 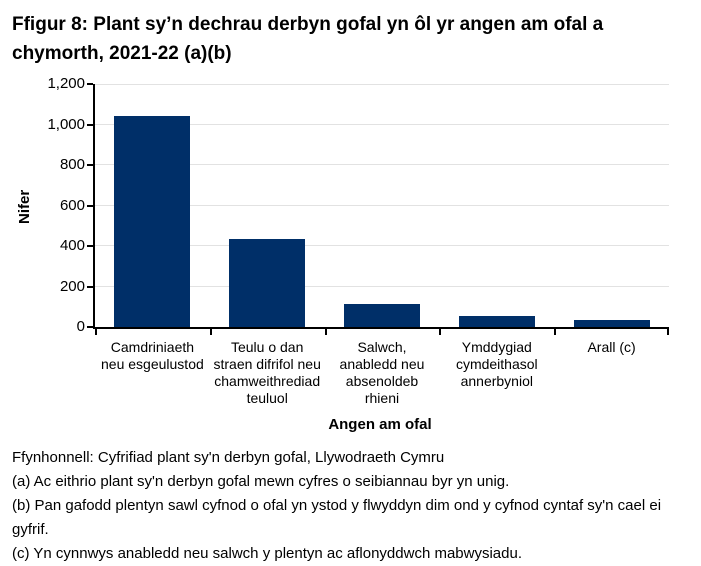 I want to click on x-category-label: Ymddygiad cymdeithasol annerbyniol, so click(x=496, y=364).